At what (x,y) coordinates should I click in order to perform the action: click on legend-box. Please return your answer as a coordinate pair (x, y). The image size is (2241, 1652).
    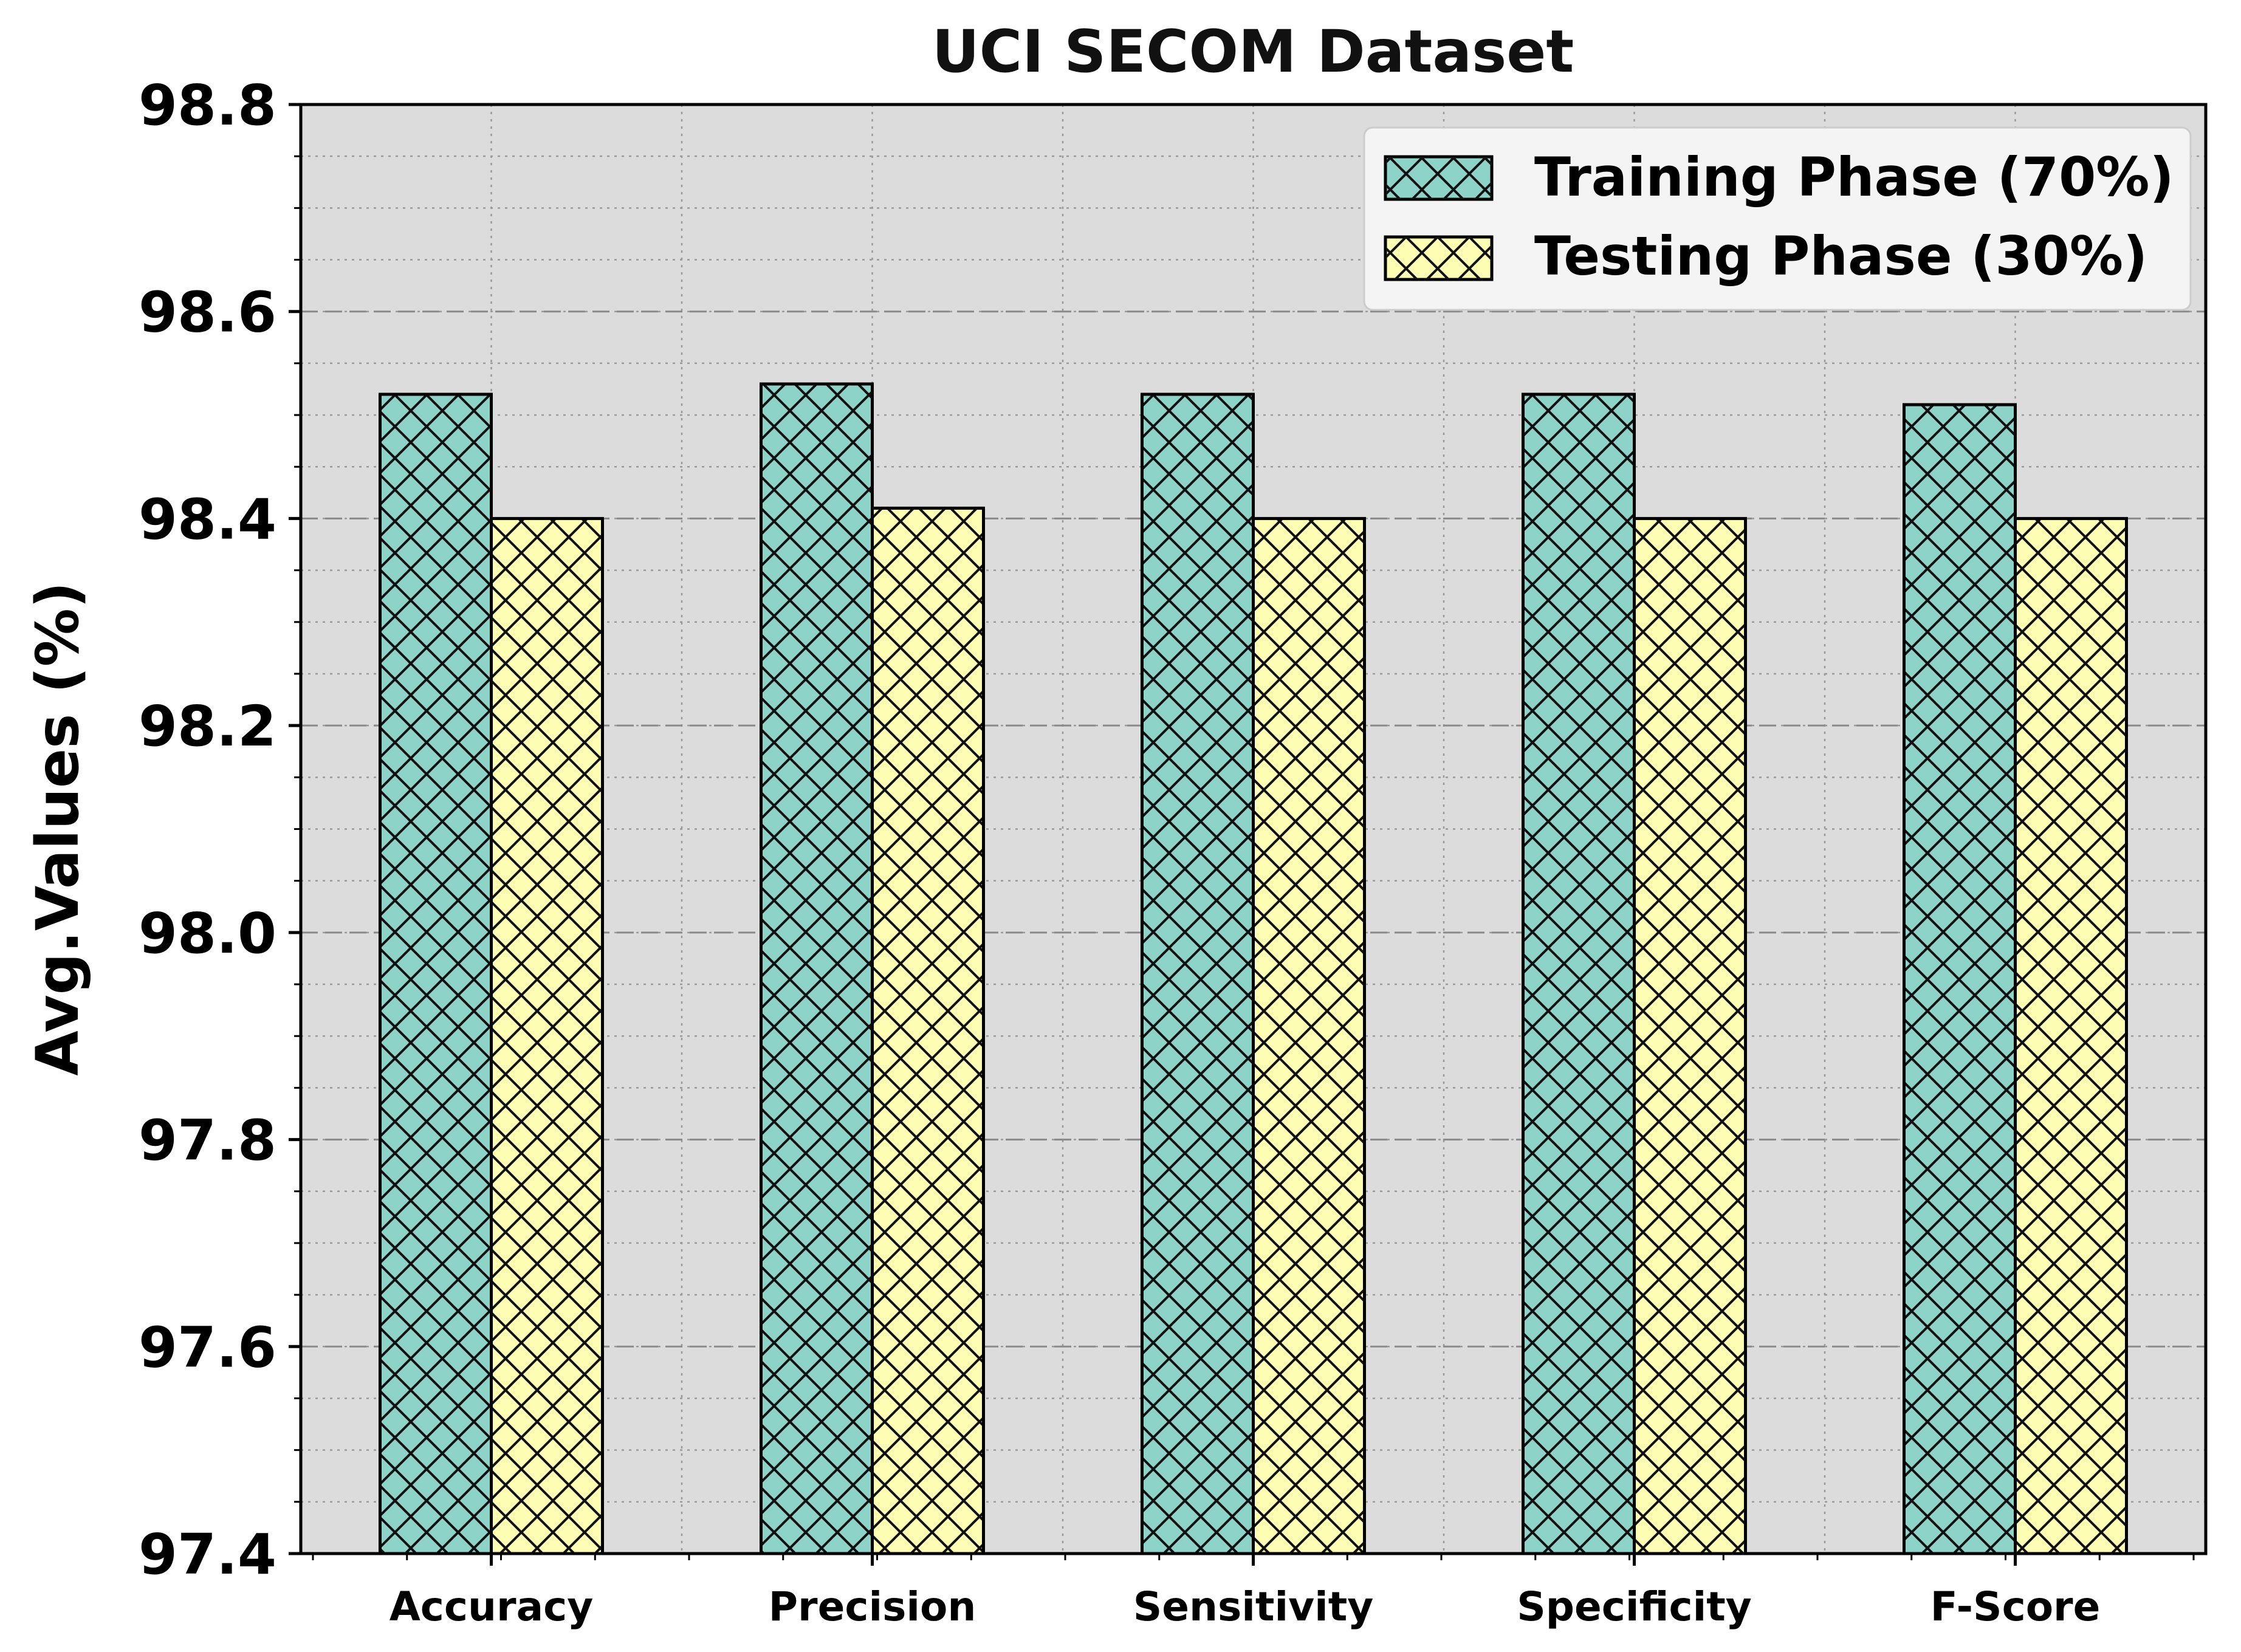
    Looking at the image, I should click on (1777, 218).